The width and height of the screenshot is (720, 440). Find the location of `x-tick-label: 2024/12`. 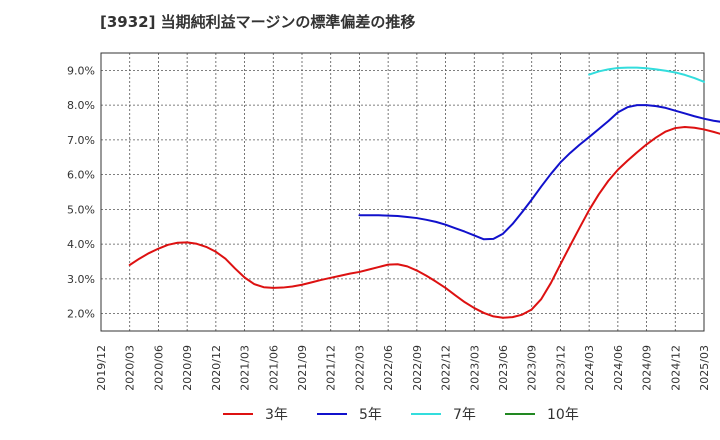

x-tick-label: 2024/12 is located at coordinates (675, 368).